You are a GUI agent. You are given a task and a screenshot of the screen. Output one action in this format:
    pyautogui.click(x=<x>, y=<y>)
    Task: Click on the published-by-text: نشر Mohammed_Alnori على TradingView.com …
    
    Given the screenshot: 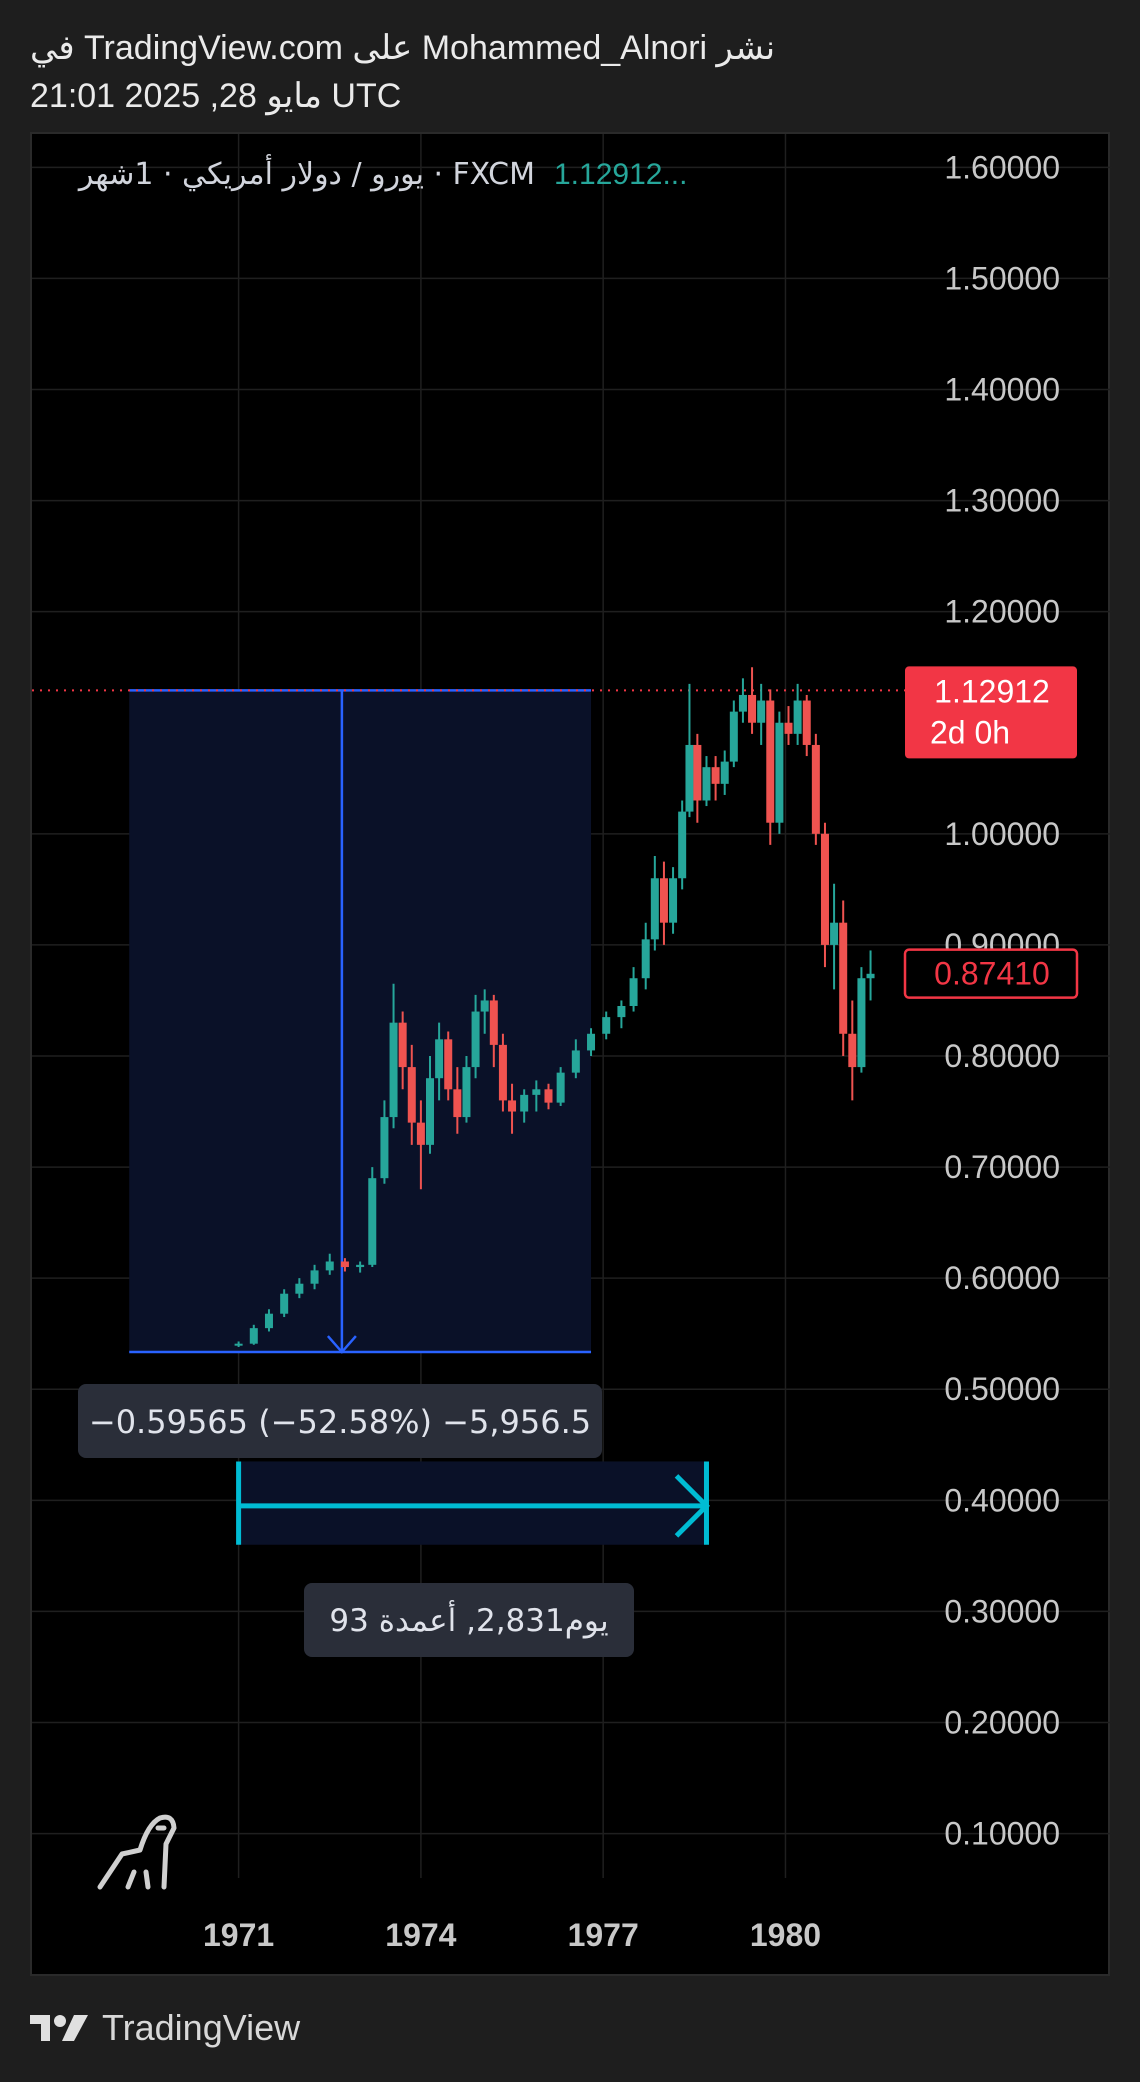 What is the action you would take?
    pyautogui.click(x=403, y=48)
    